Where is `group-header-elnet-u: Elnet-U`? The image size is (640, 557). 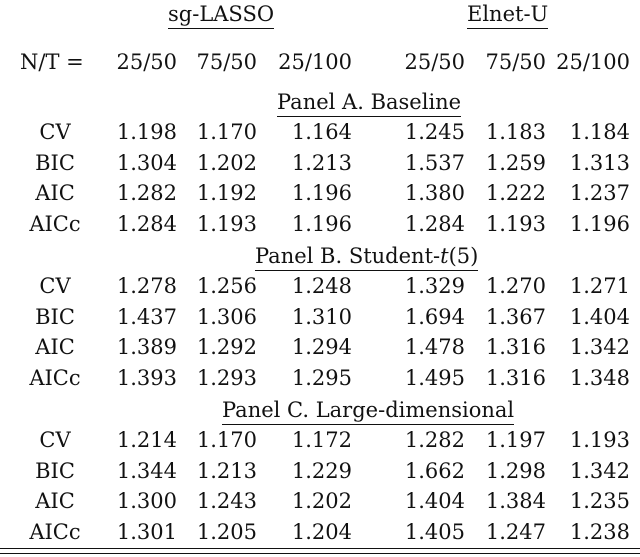
group-header-elnet-u: Elnet-U is located at coordinates (508, 16).